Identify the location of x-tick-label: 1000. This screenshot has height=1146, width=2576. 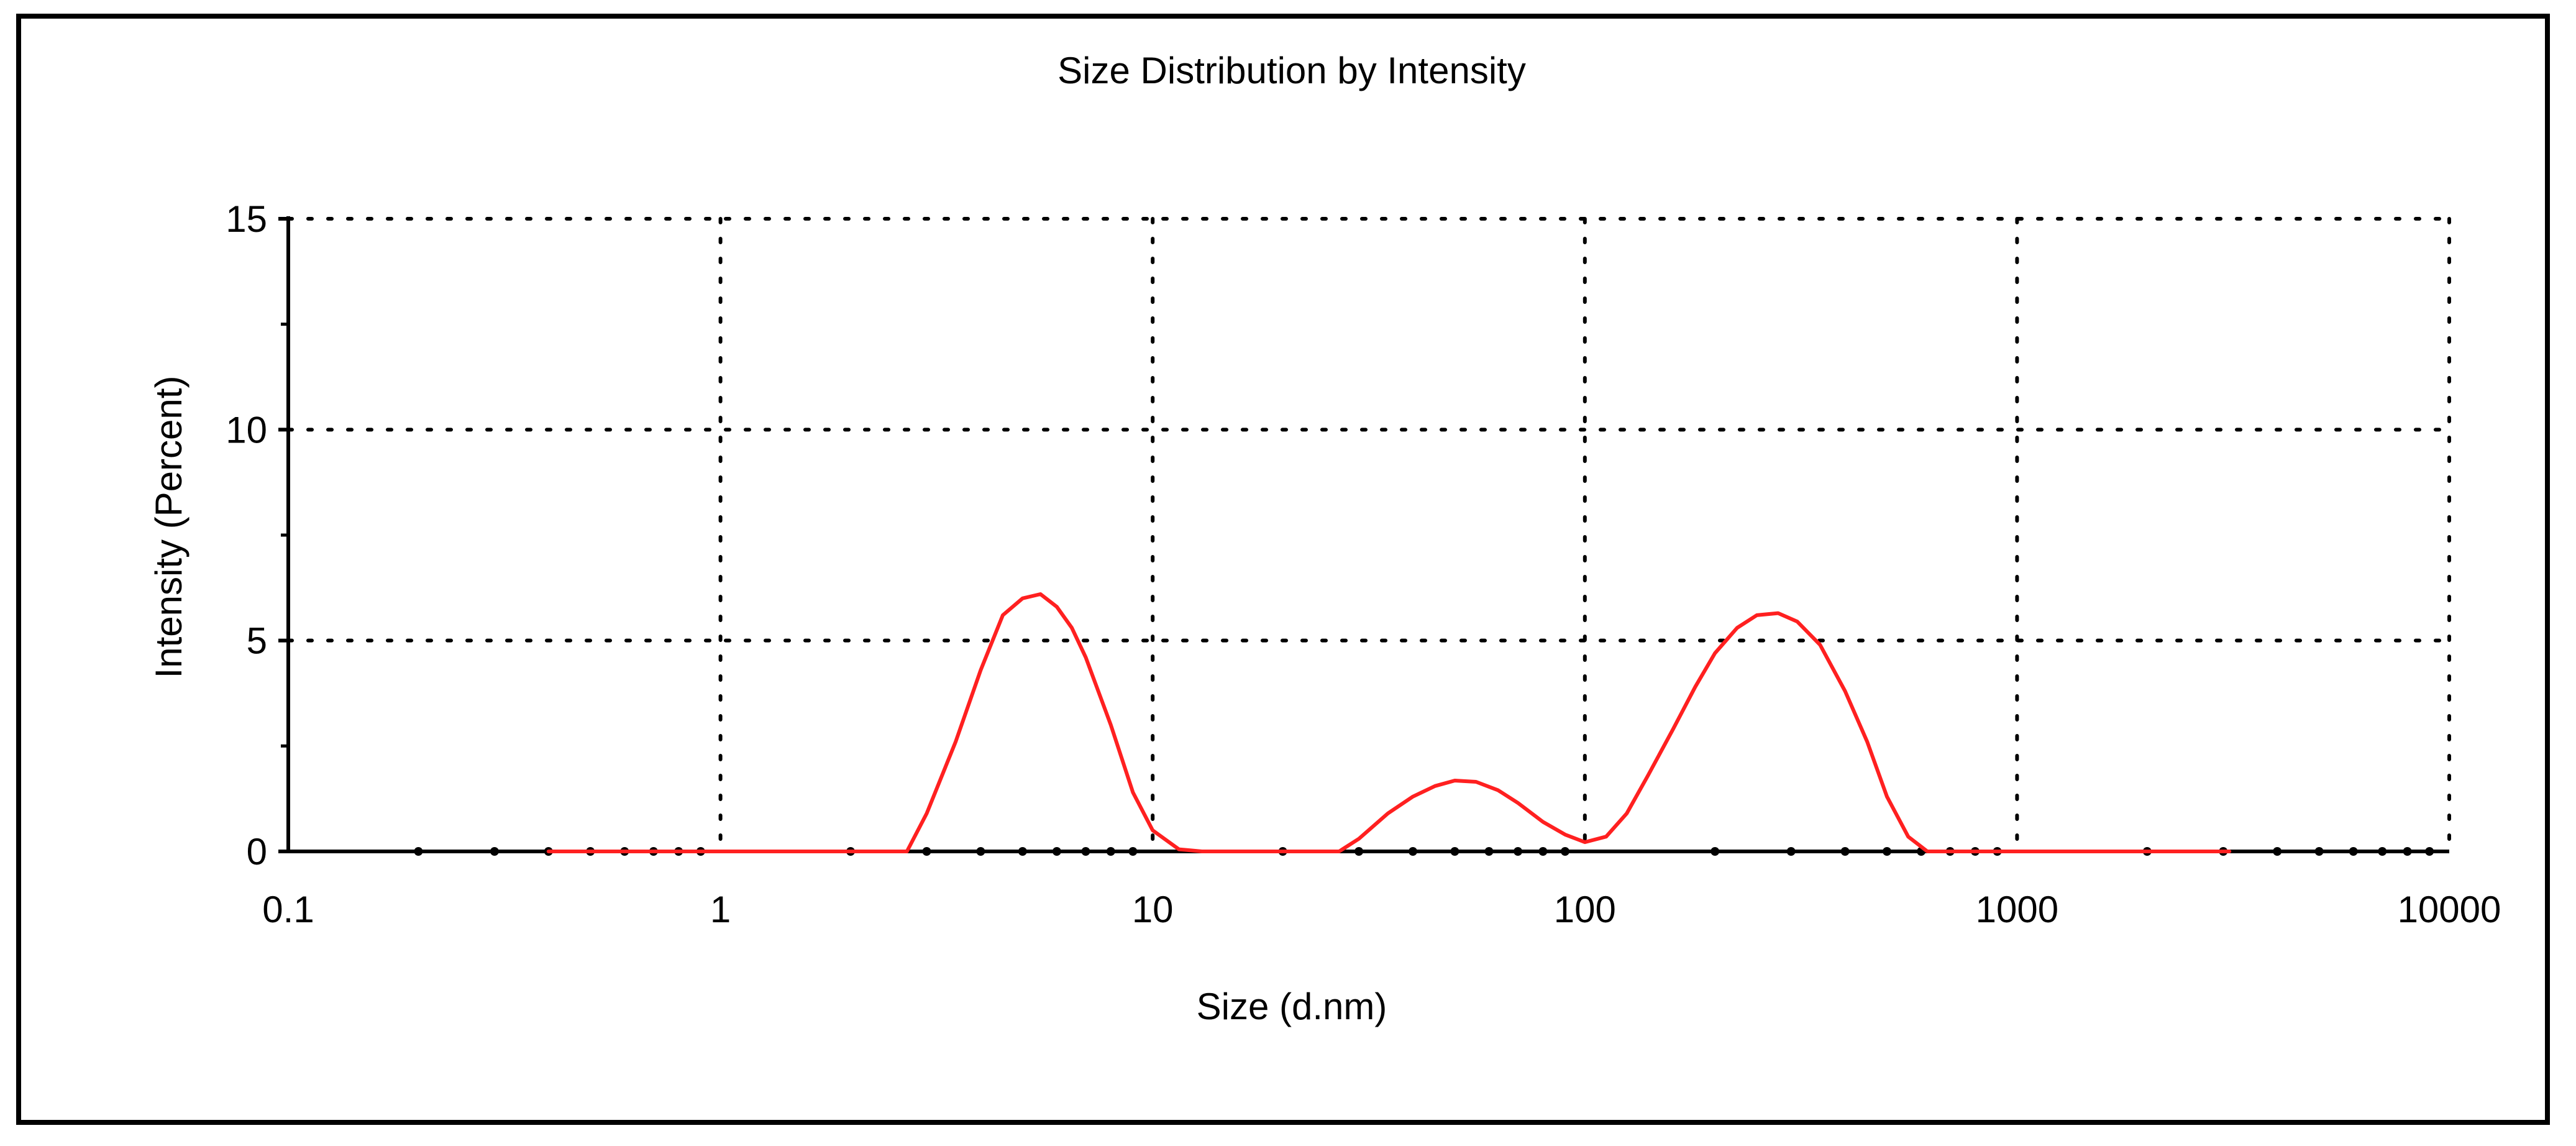
(2017, 909).